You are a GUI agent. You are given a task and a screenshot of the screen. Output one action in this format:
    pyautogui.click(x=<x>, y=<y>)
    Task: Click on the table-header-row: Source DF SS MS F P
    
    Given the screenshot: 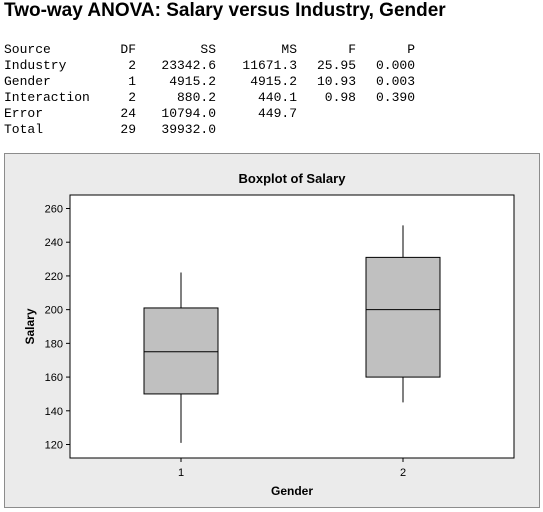 What is the action you would take?
    pyautogui.click(x=214, y=50)
    